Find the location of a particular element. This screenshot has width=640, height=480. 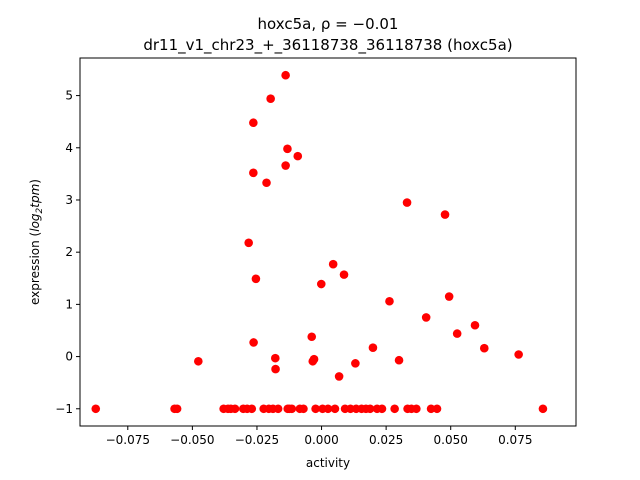

y-axis-label: expression (log2tpm) is located at coordinates (36, 242).